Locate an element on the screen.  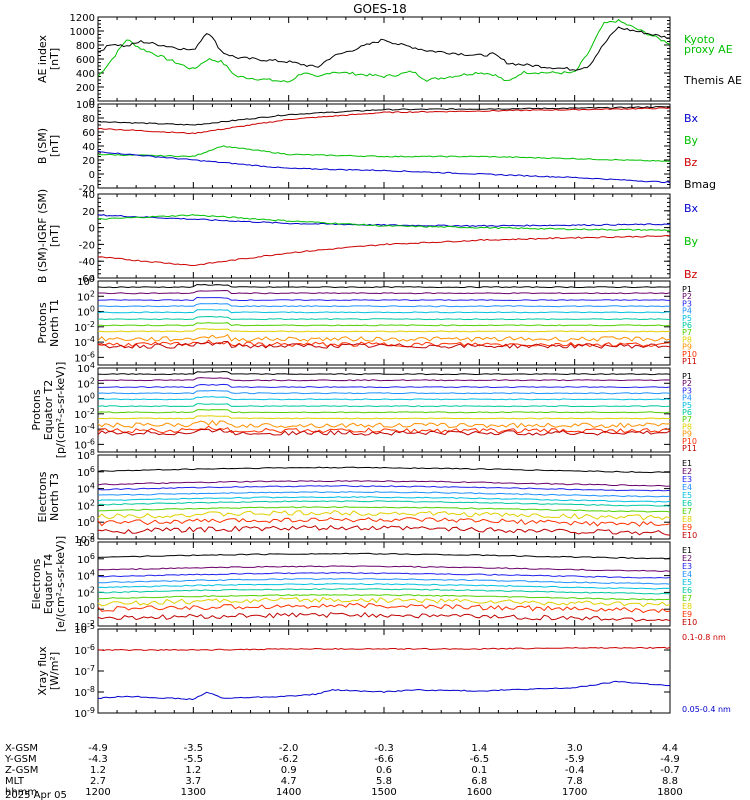
y-tick-label: 10⁴ is located at coordinates (86, 576).